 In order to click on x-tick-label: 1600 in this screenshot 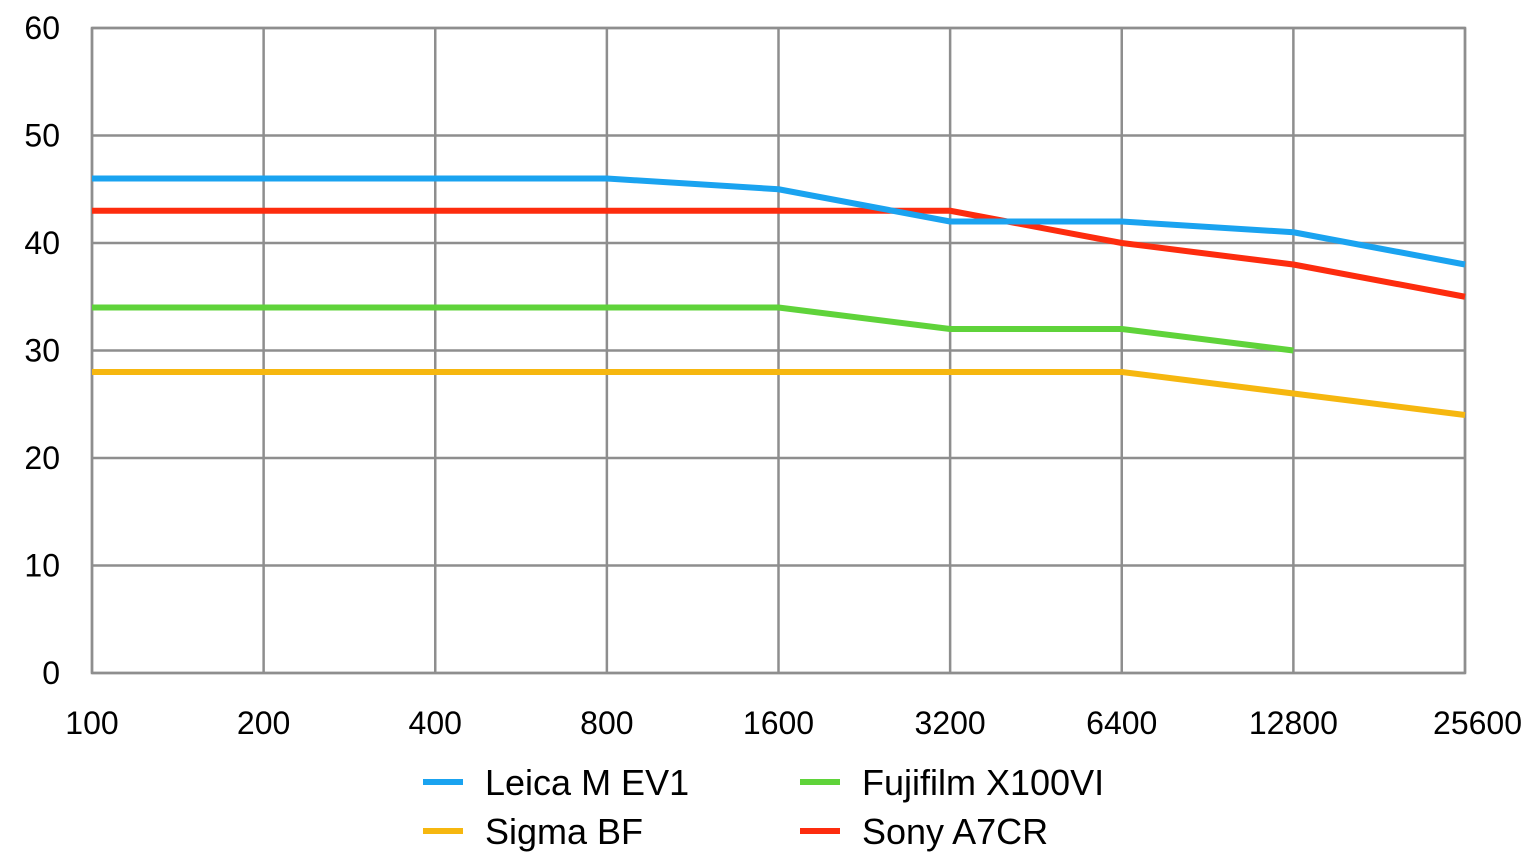, I will do `click(778, 723)`.